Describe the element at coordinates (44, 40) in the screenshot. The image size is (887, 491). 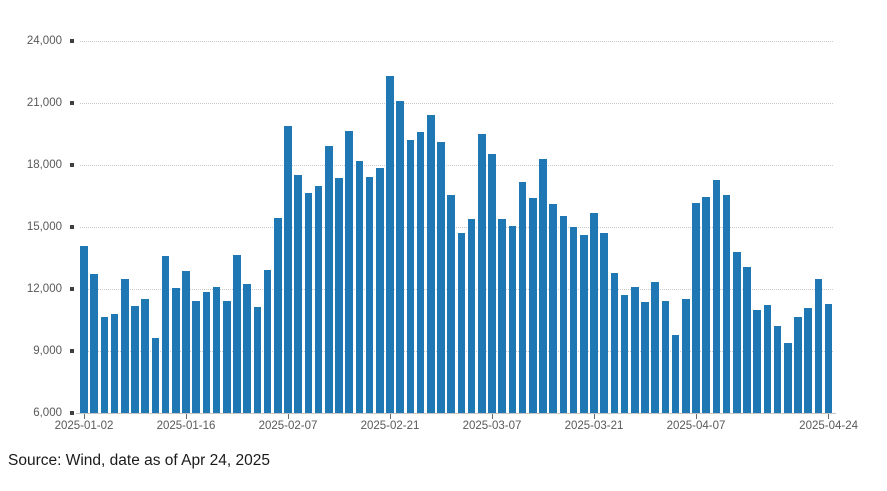
I see `y-tick-label: 24,000` at that location.